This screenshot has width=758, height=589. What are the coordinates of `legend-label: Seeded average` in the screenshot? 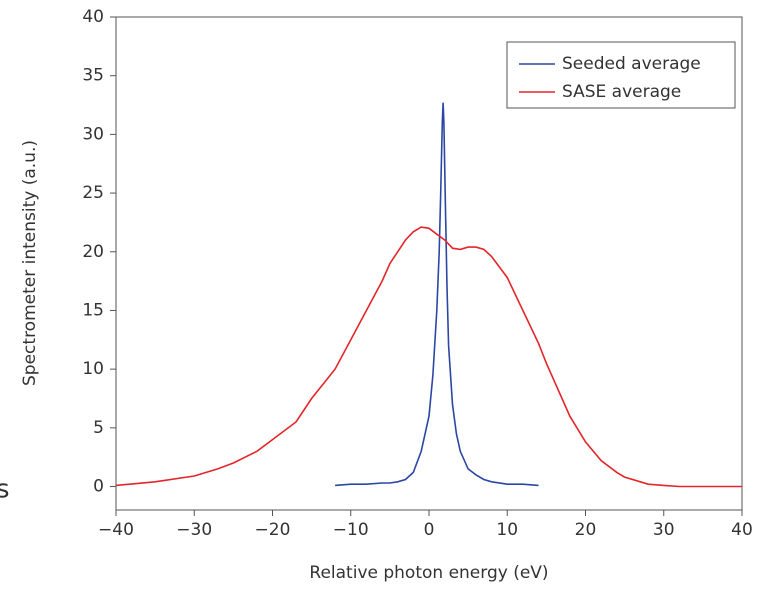 It's located at (631, 64).